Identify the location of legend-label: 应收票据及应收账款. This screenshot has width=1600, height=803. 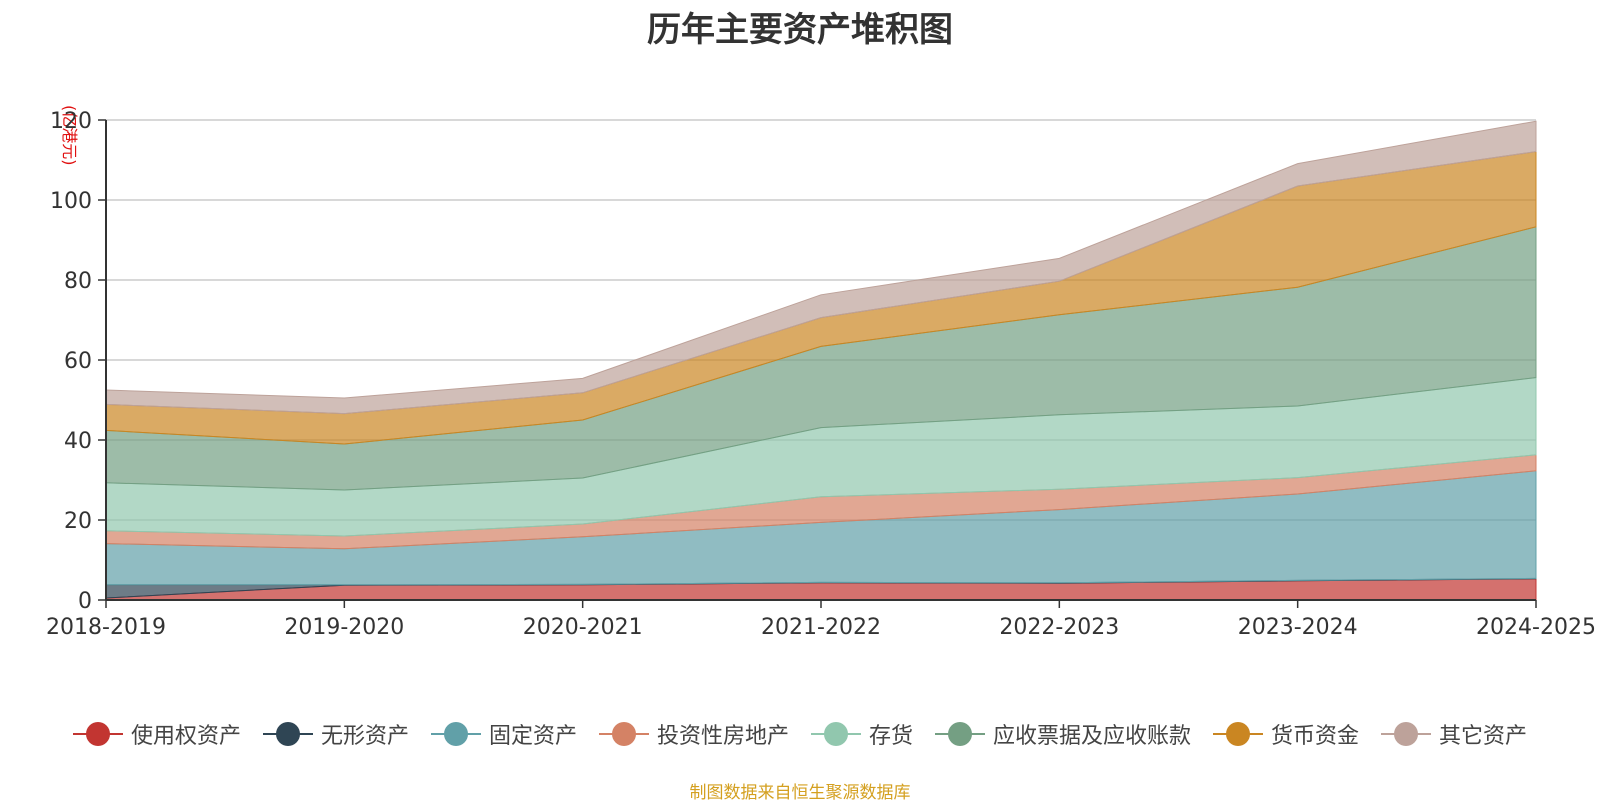
(1092, 736).